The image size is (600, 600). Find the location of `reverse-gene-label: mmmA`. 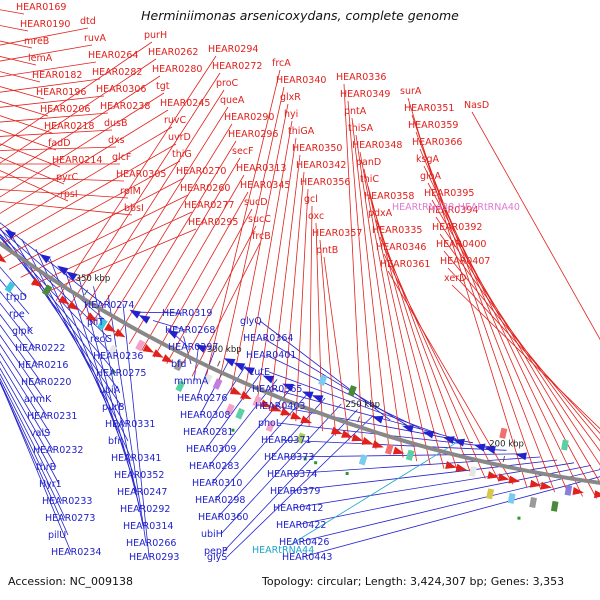

reverse-gene-label: mmmA is located at coordinates (191, 381).